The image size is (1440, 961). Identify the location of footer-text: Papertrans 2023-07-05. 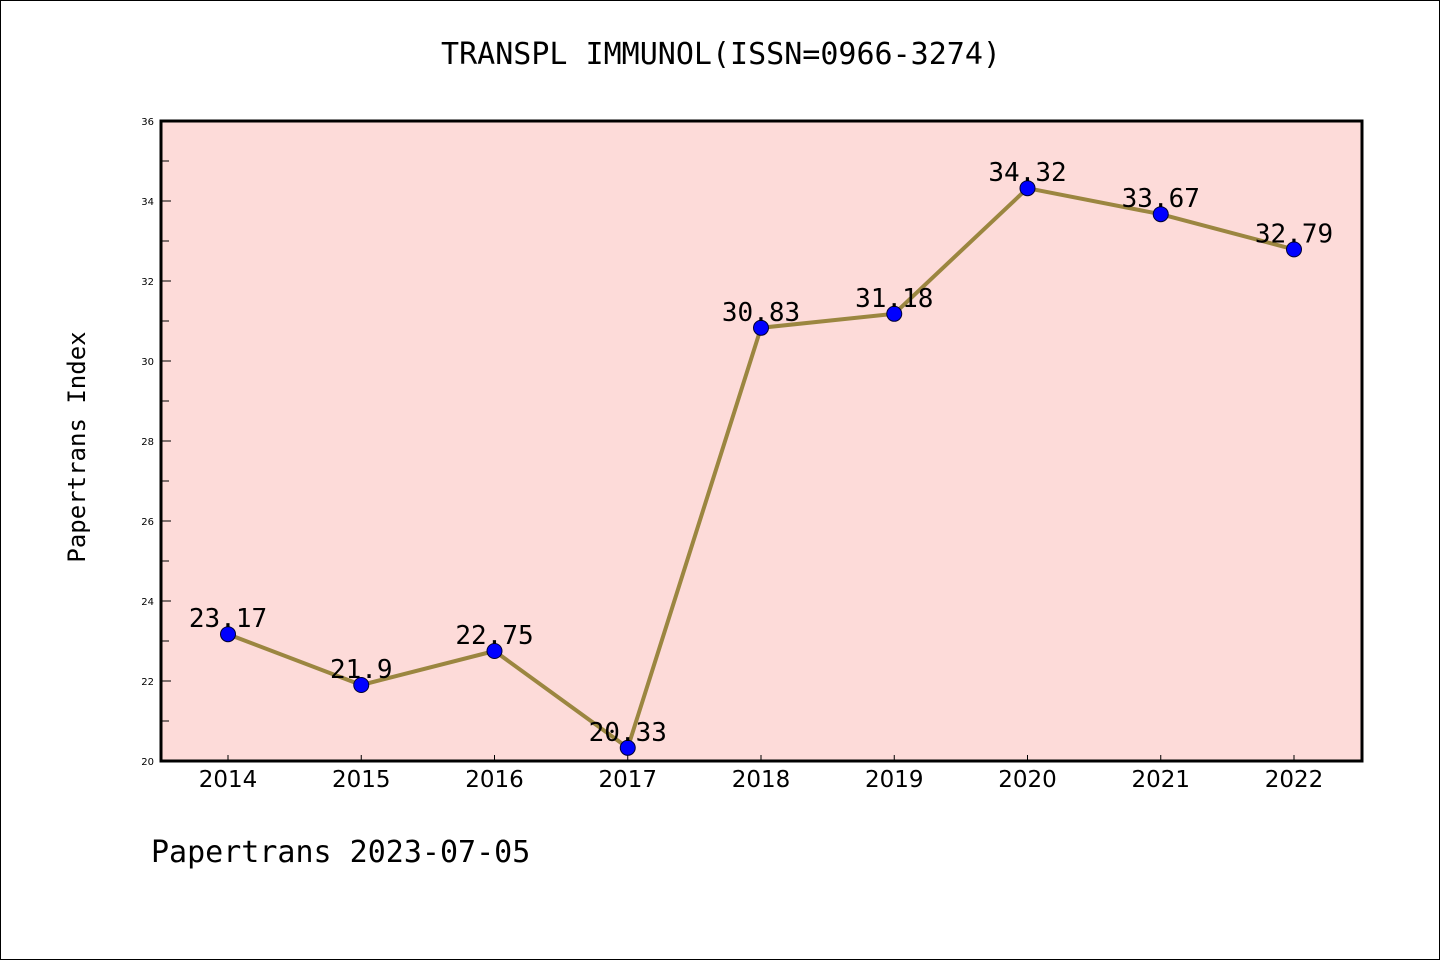
(341, 852).